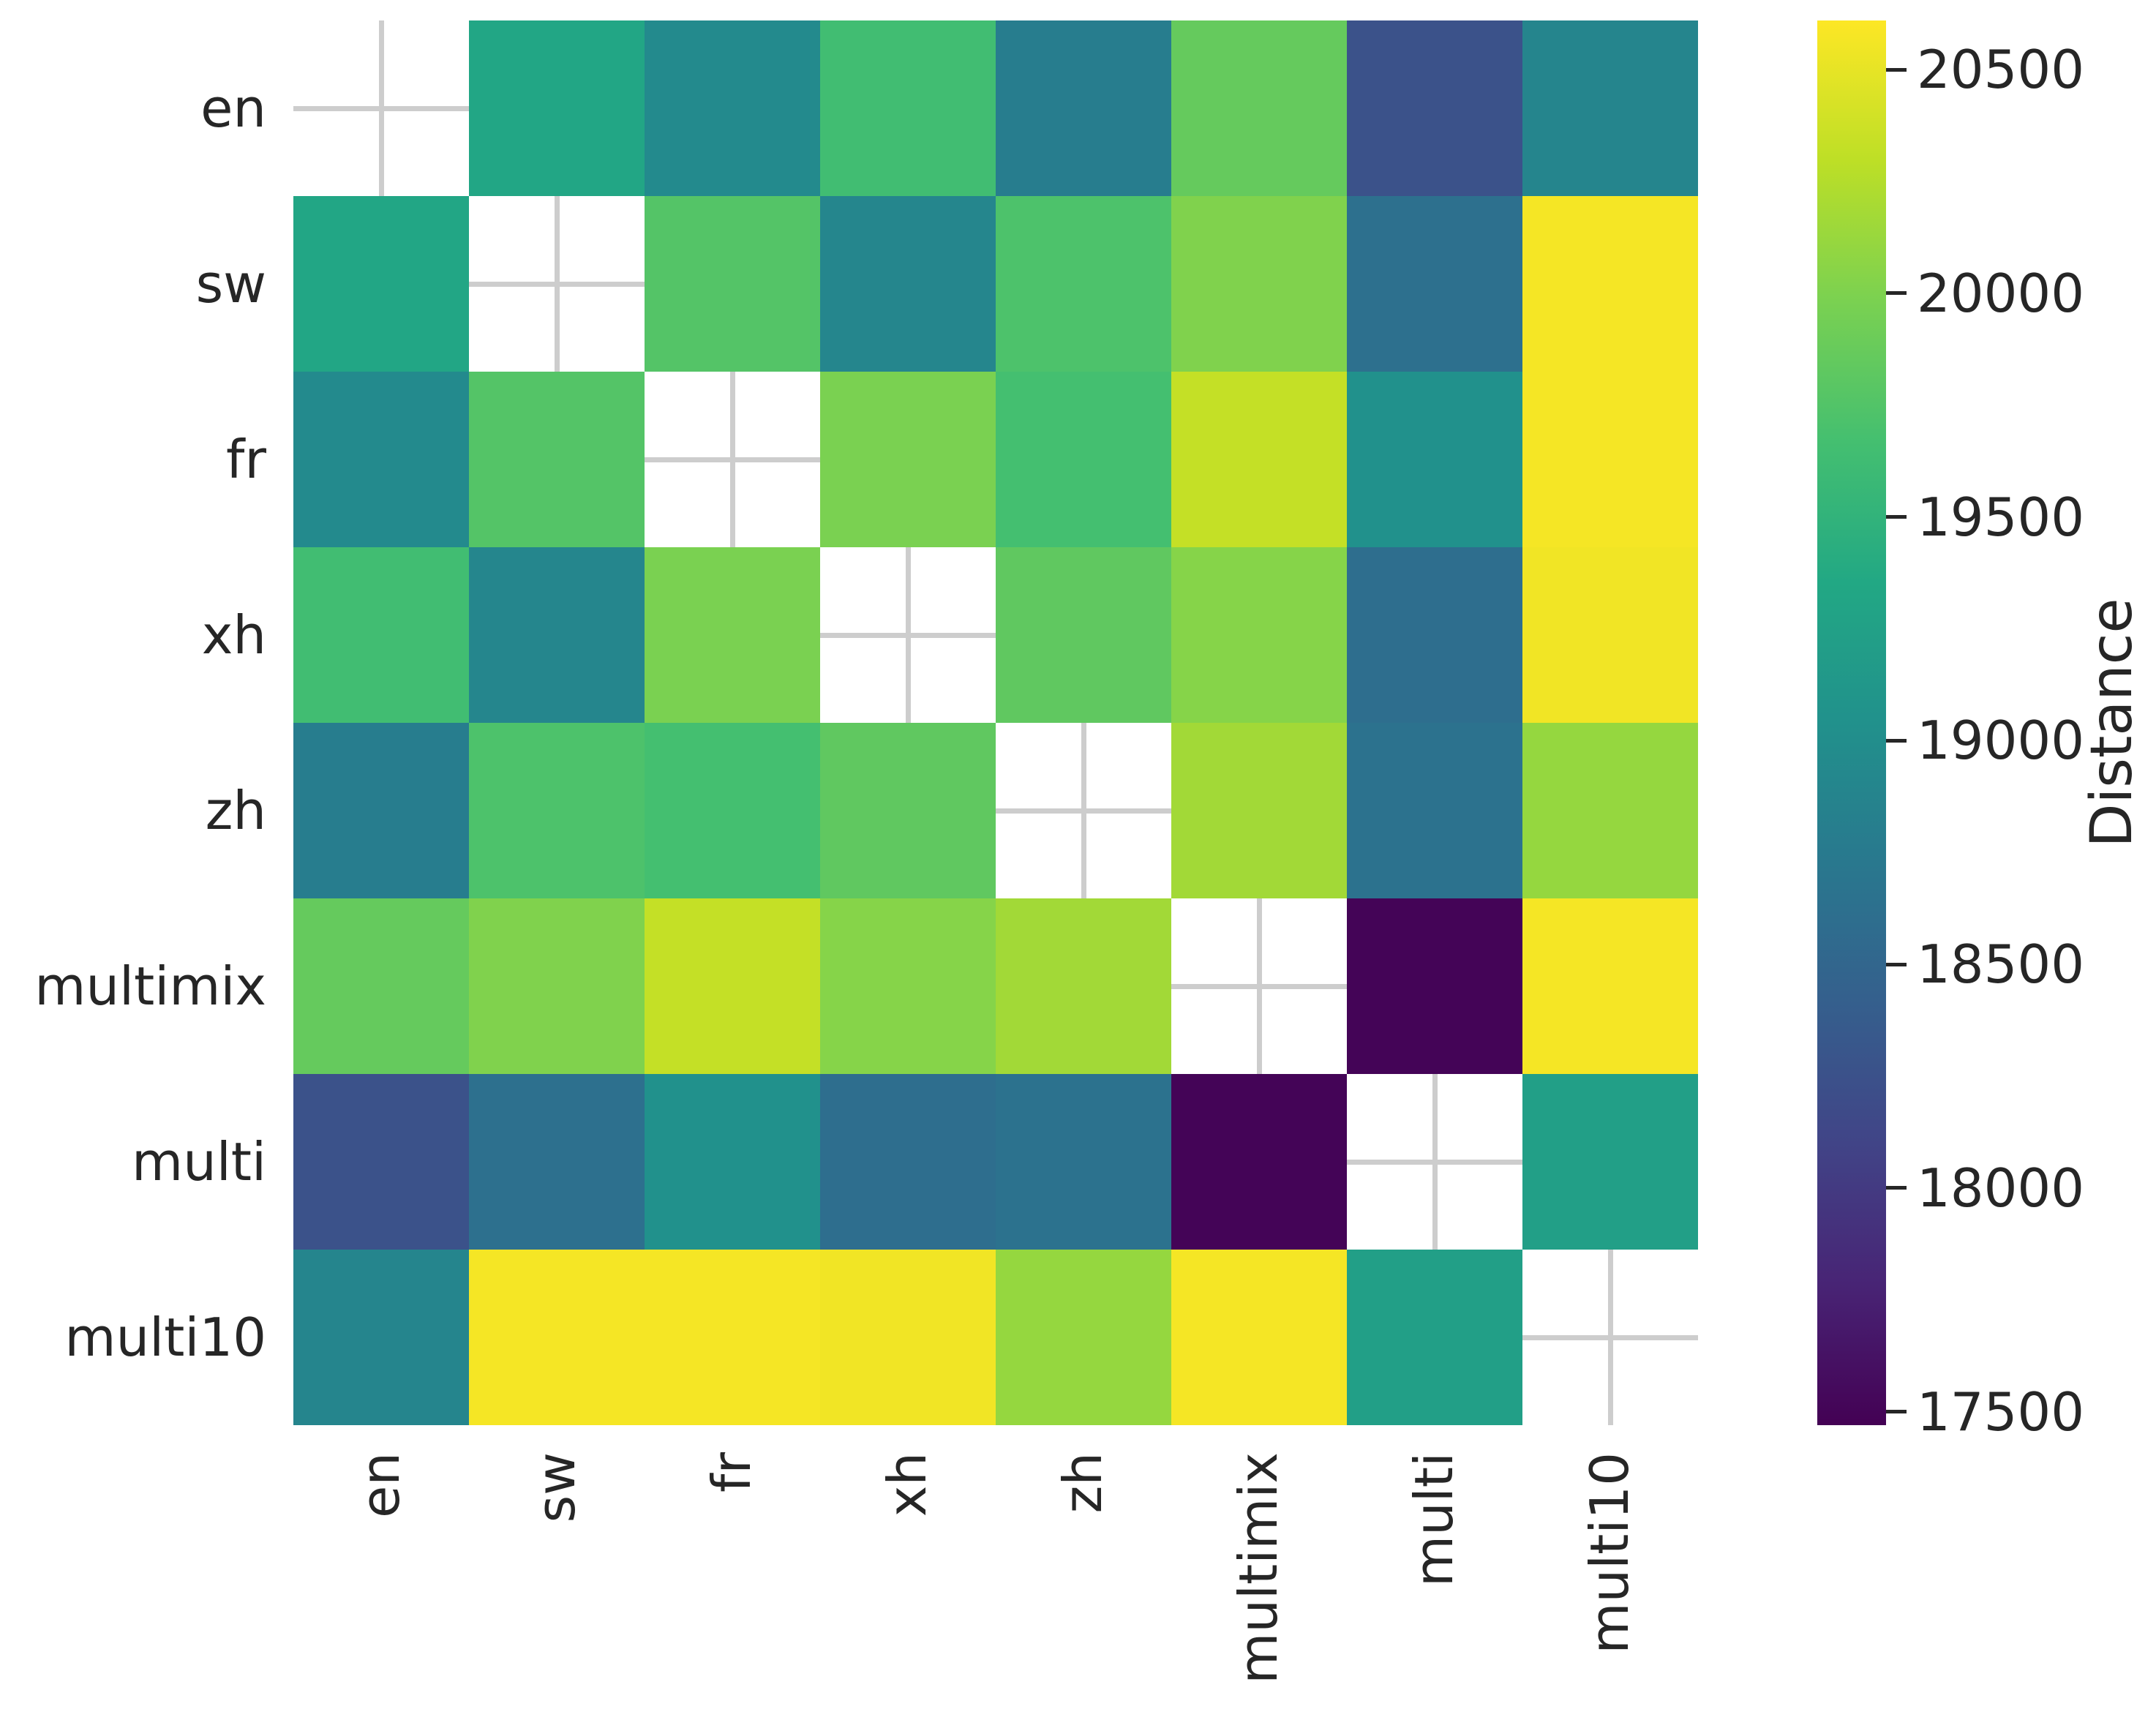  I want to click on x-tick-slot: xh, so click(908, 1568).